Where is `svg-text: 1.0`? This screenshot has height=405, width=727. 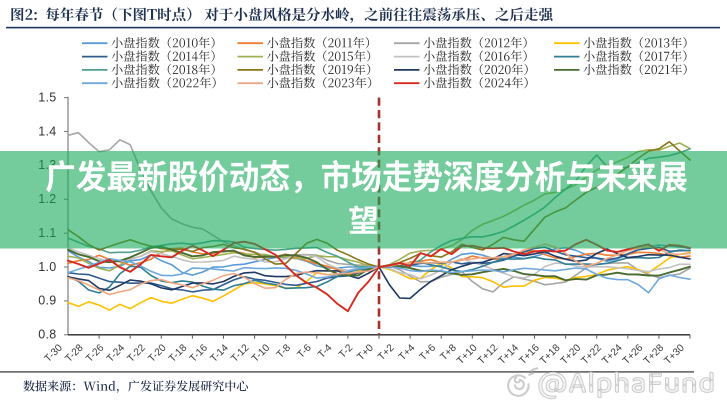
svg-text: 1.0 is located at coordinates (47, 267).